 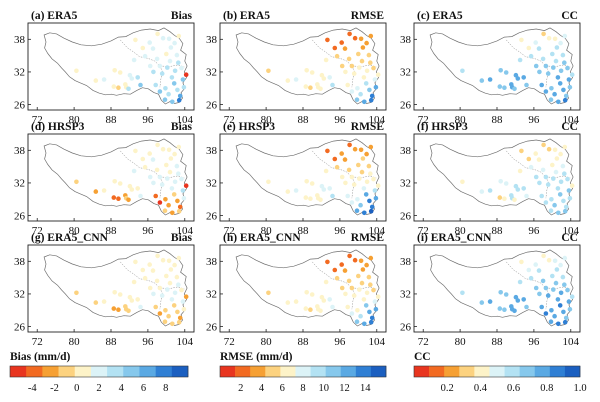 I want to click on panel-frame, so click(x=111, y=177).